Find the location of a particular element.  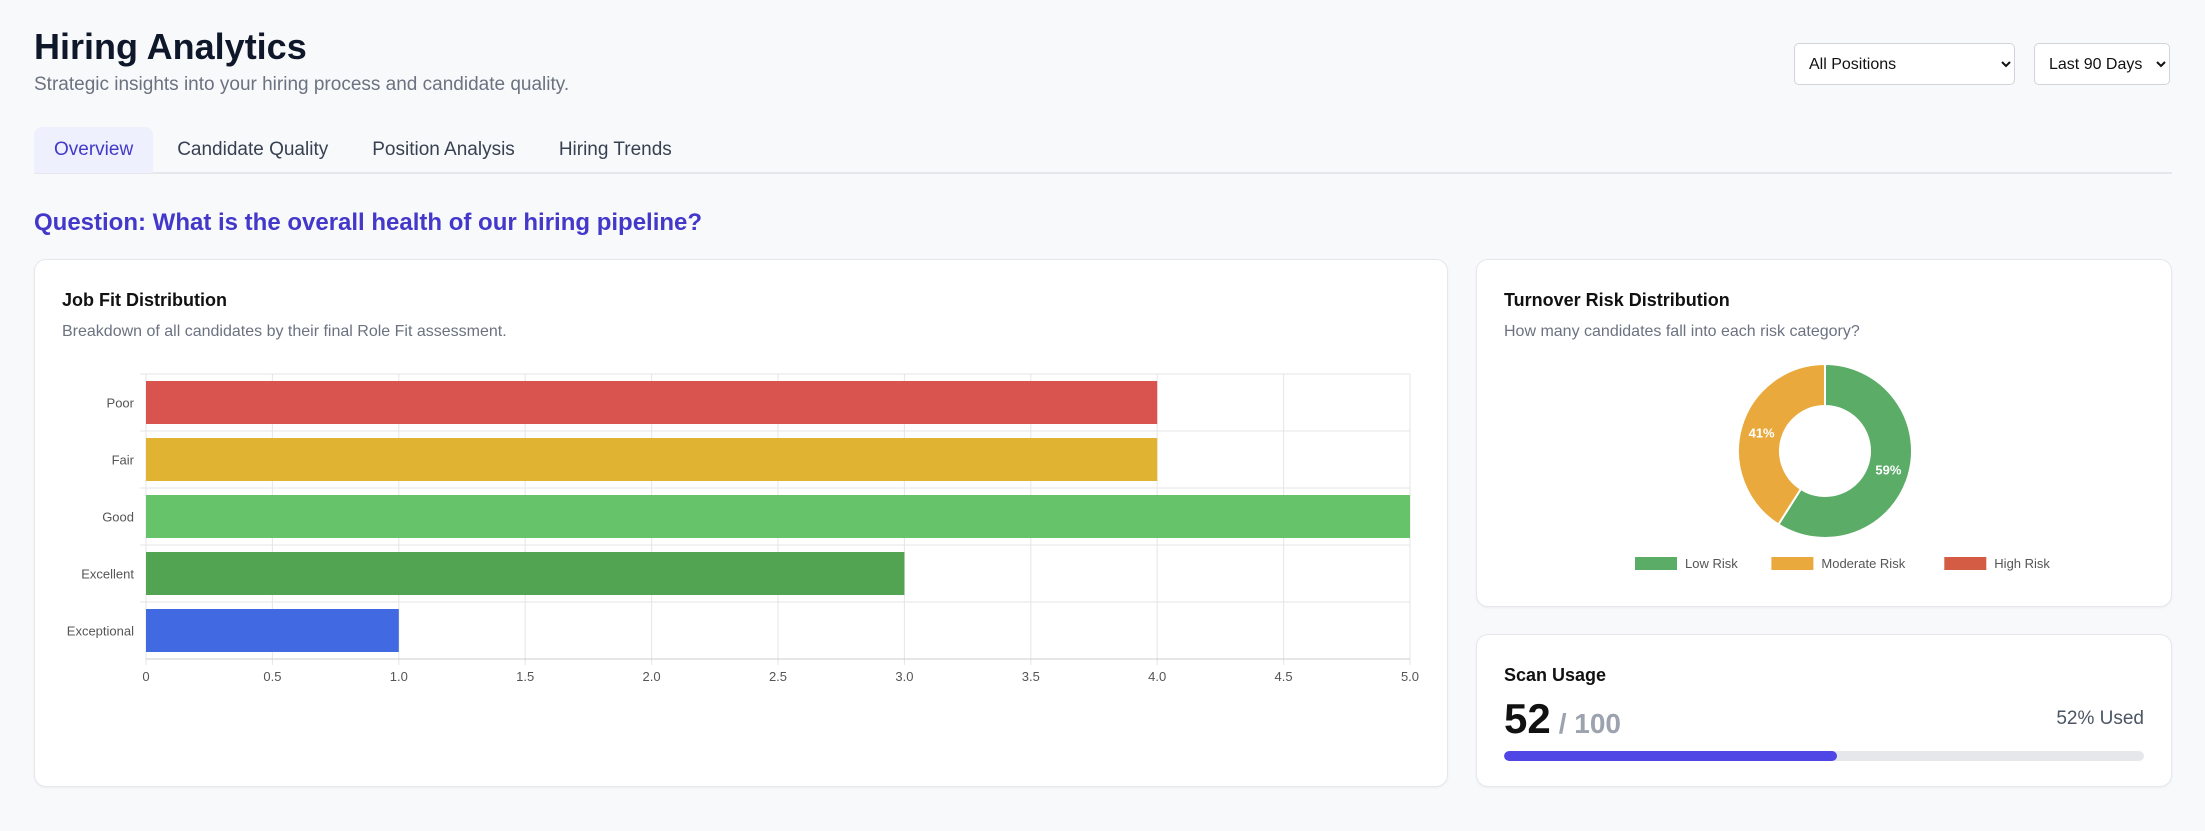

x-tick-label: 2.5 is located at coordinates (778, 676).